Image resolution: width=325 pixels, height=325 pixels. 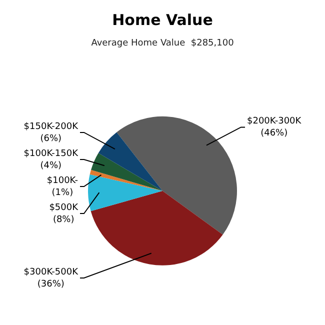 I want to click on chart-subtitle: Average Home Value $285,100, so click(x=162, y=43).